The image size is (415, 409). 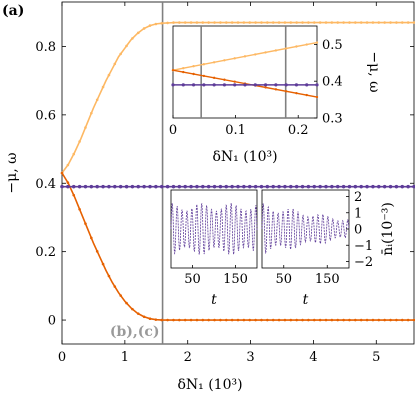 I want to click on x-tick-label: 3, so click(x=250, y=357).